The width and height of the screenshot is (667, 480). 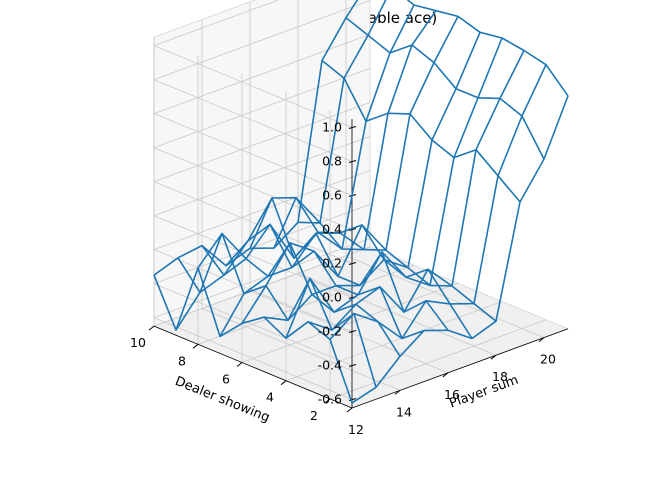 What do you see at coordinates (182, 360) in the screenshot?
I see `y-tick-label: 8` at bounding box center [182, 360].